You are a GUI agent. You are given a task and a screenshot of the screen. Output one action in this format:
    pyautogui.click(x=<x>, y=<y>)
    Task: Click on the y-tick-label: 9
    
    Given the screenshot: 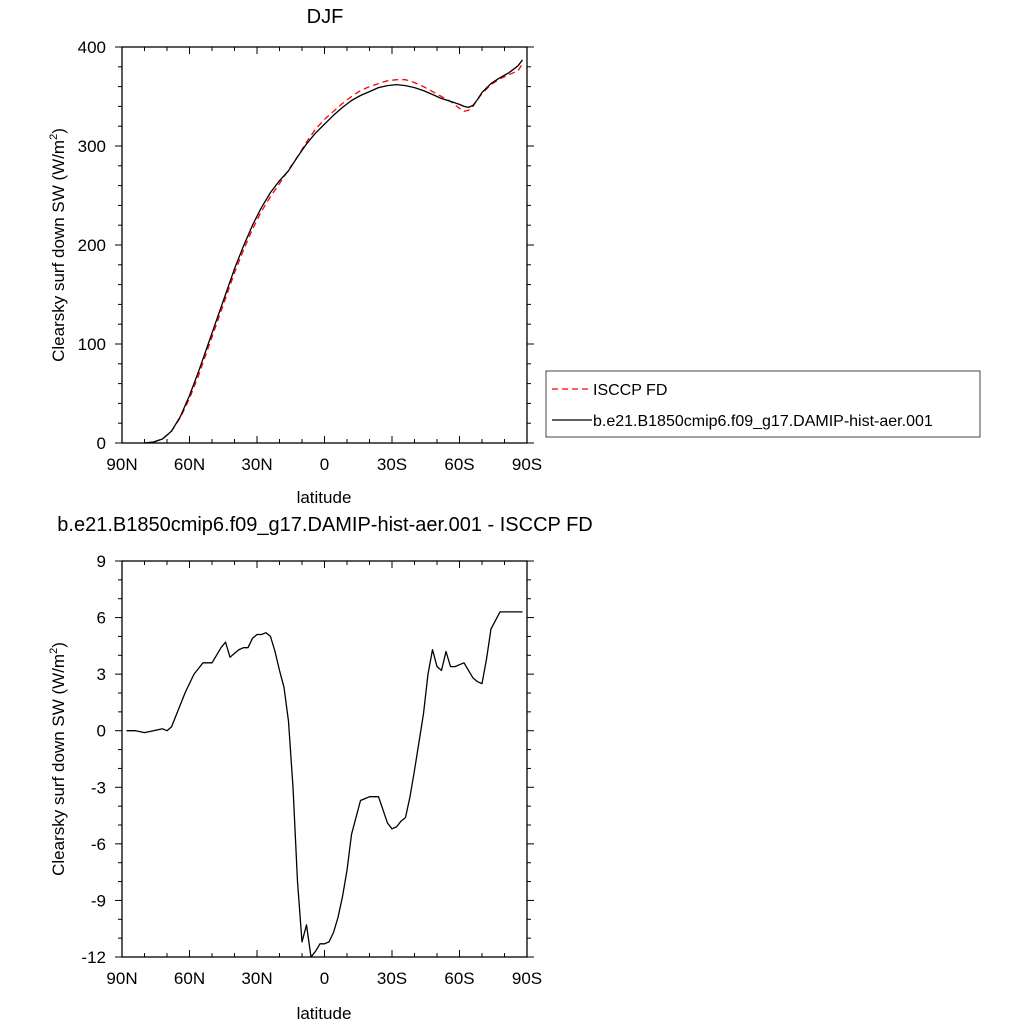 What is the action you would take?
    pyautogui.click(x=101, y=561)
    